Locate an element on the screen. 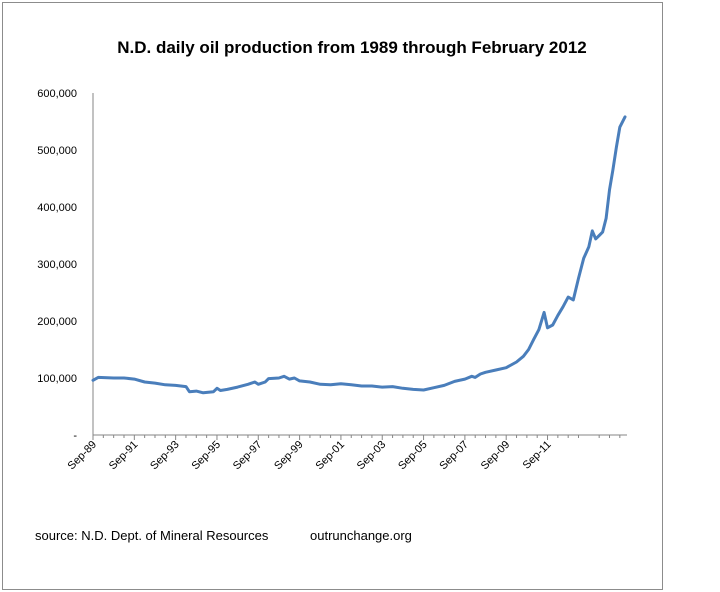 The height and width of the screenshot is (592, 720). y-tick-label: 600,000 is located at coordinates (57, 94).